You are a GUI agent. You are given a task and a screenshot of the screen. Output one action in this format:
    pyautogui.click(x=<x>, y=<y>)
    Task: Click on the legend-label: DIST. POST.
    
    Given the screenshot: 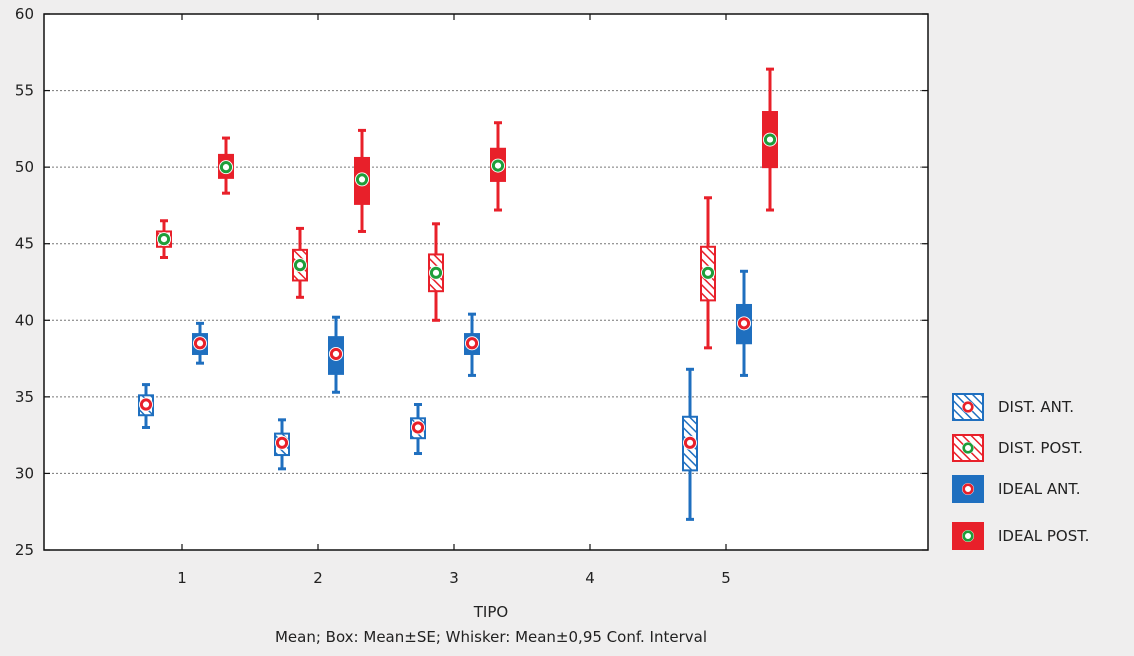 What is the action you would take?
    pyautogui.click(x=1040, y=448)
    